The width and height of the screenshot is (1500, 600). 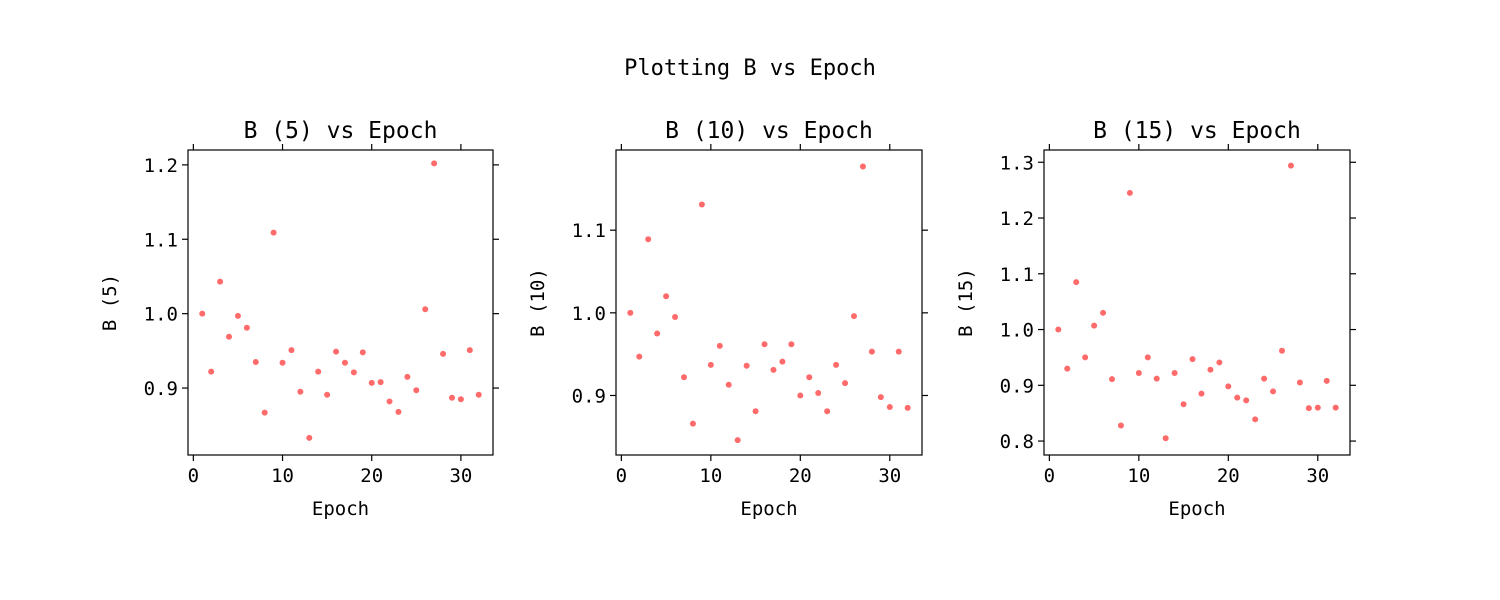 What do you see at coordinates (1017, 331) in the screenshot?
I see `y-tick-label: 1.0` at bounding box center [1017, 331].